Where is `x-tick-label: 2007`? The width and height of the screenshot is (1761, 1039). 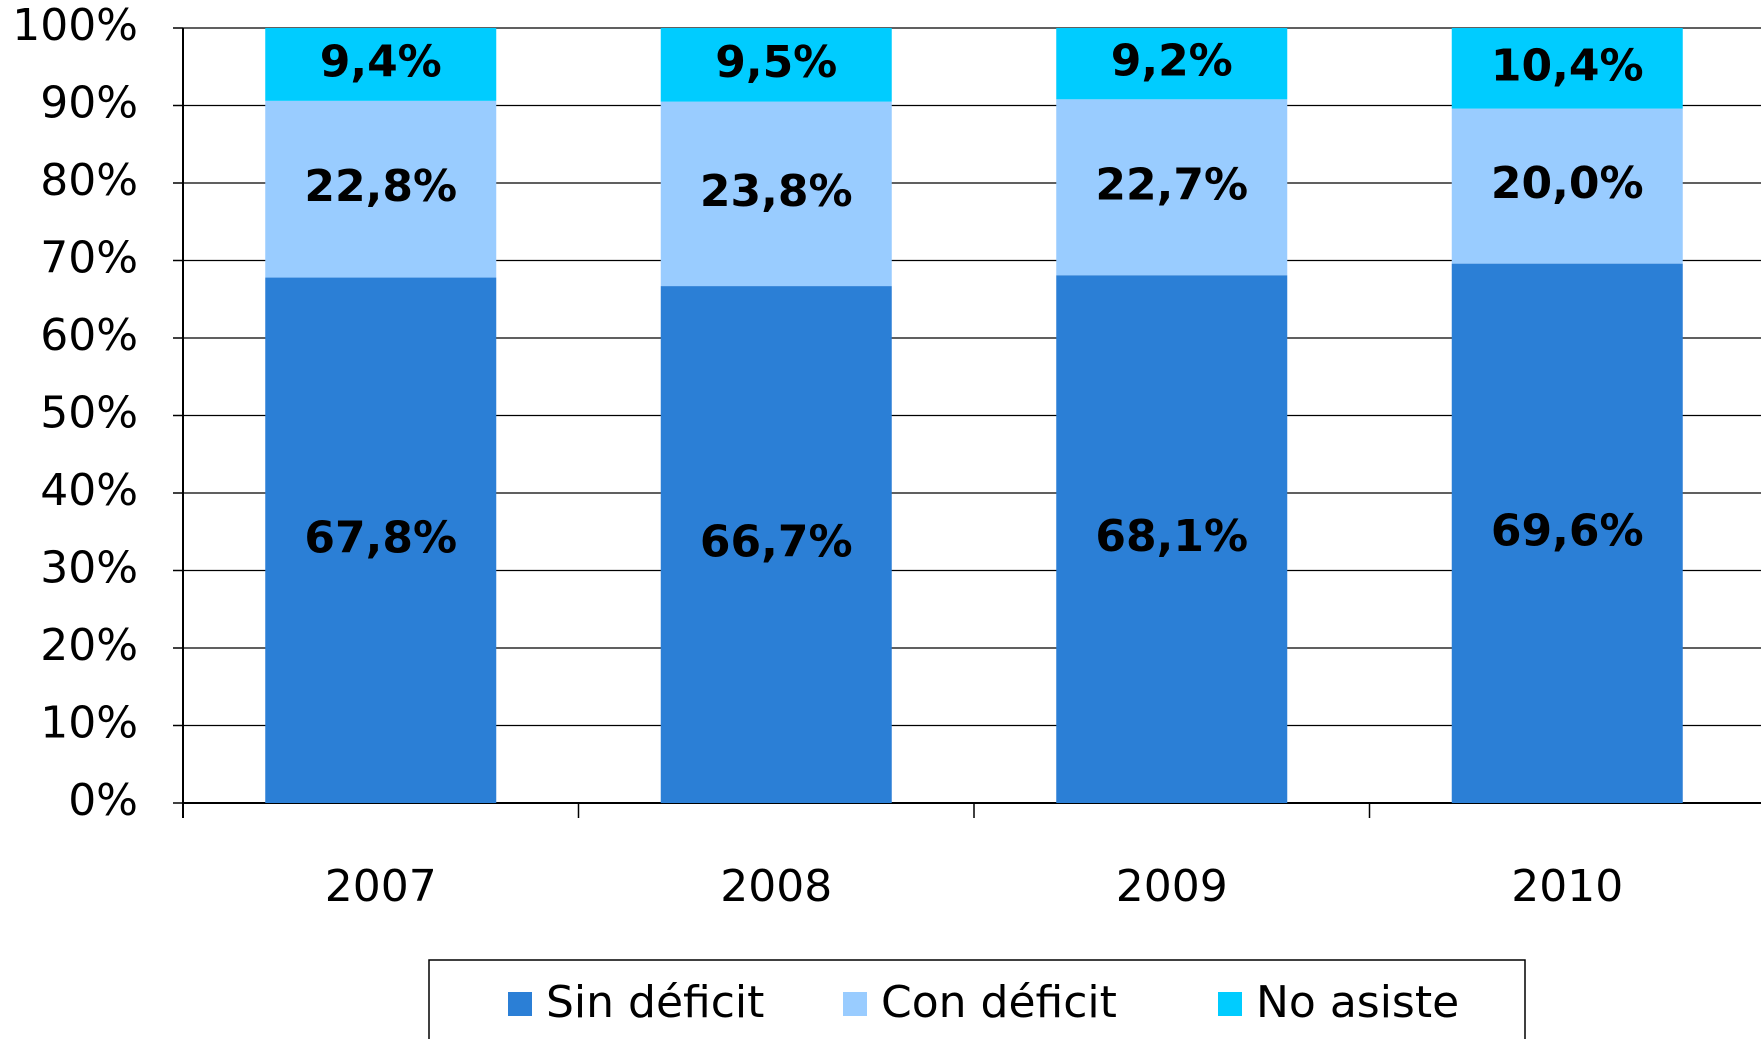 x-tick-label: 2007 is located at coordinates (381, 886).